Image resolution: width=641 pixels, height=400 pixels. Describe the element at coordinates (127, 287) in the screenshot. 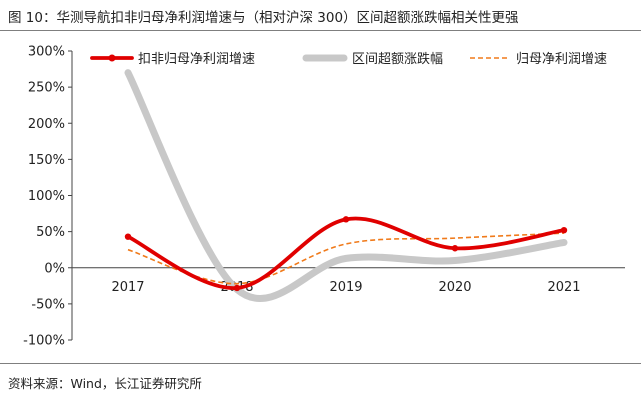

I see `x-tick-label: 2017` at that location.